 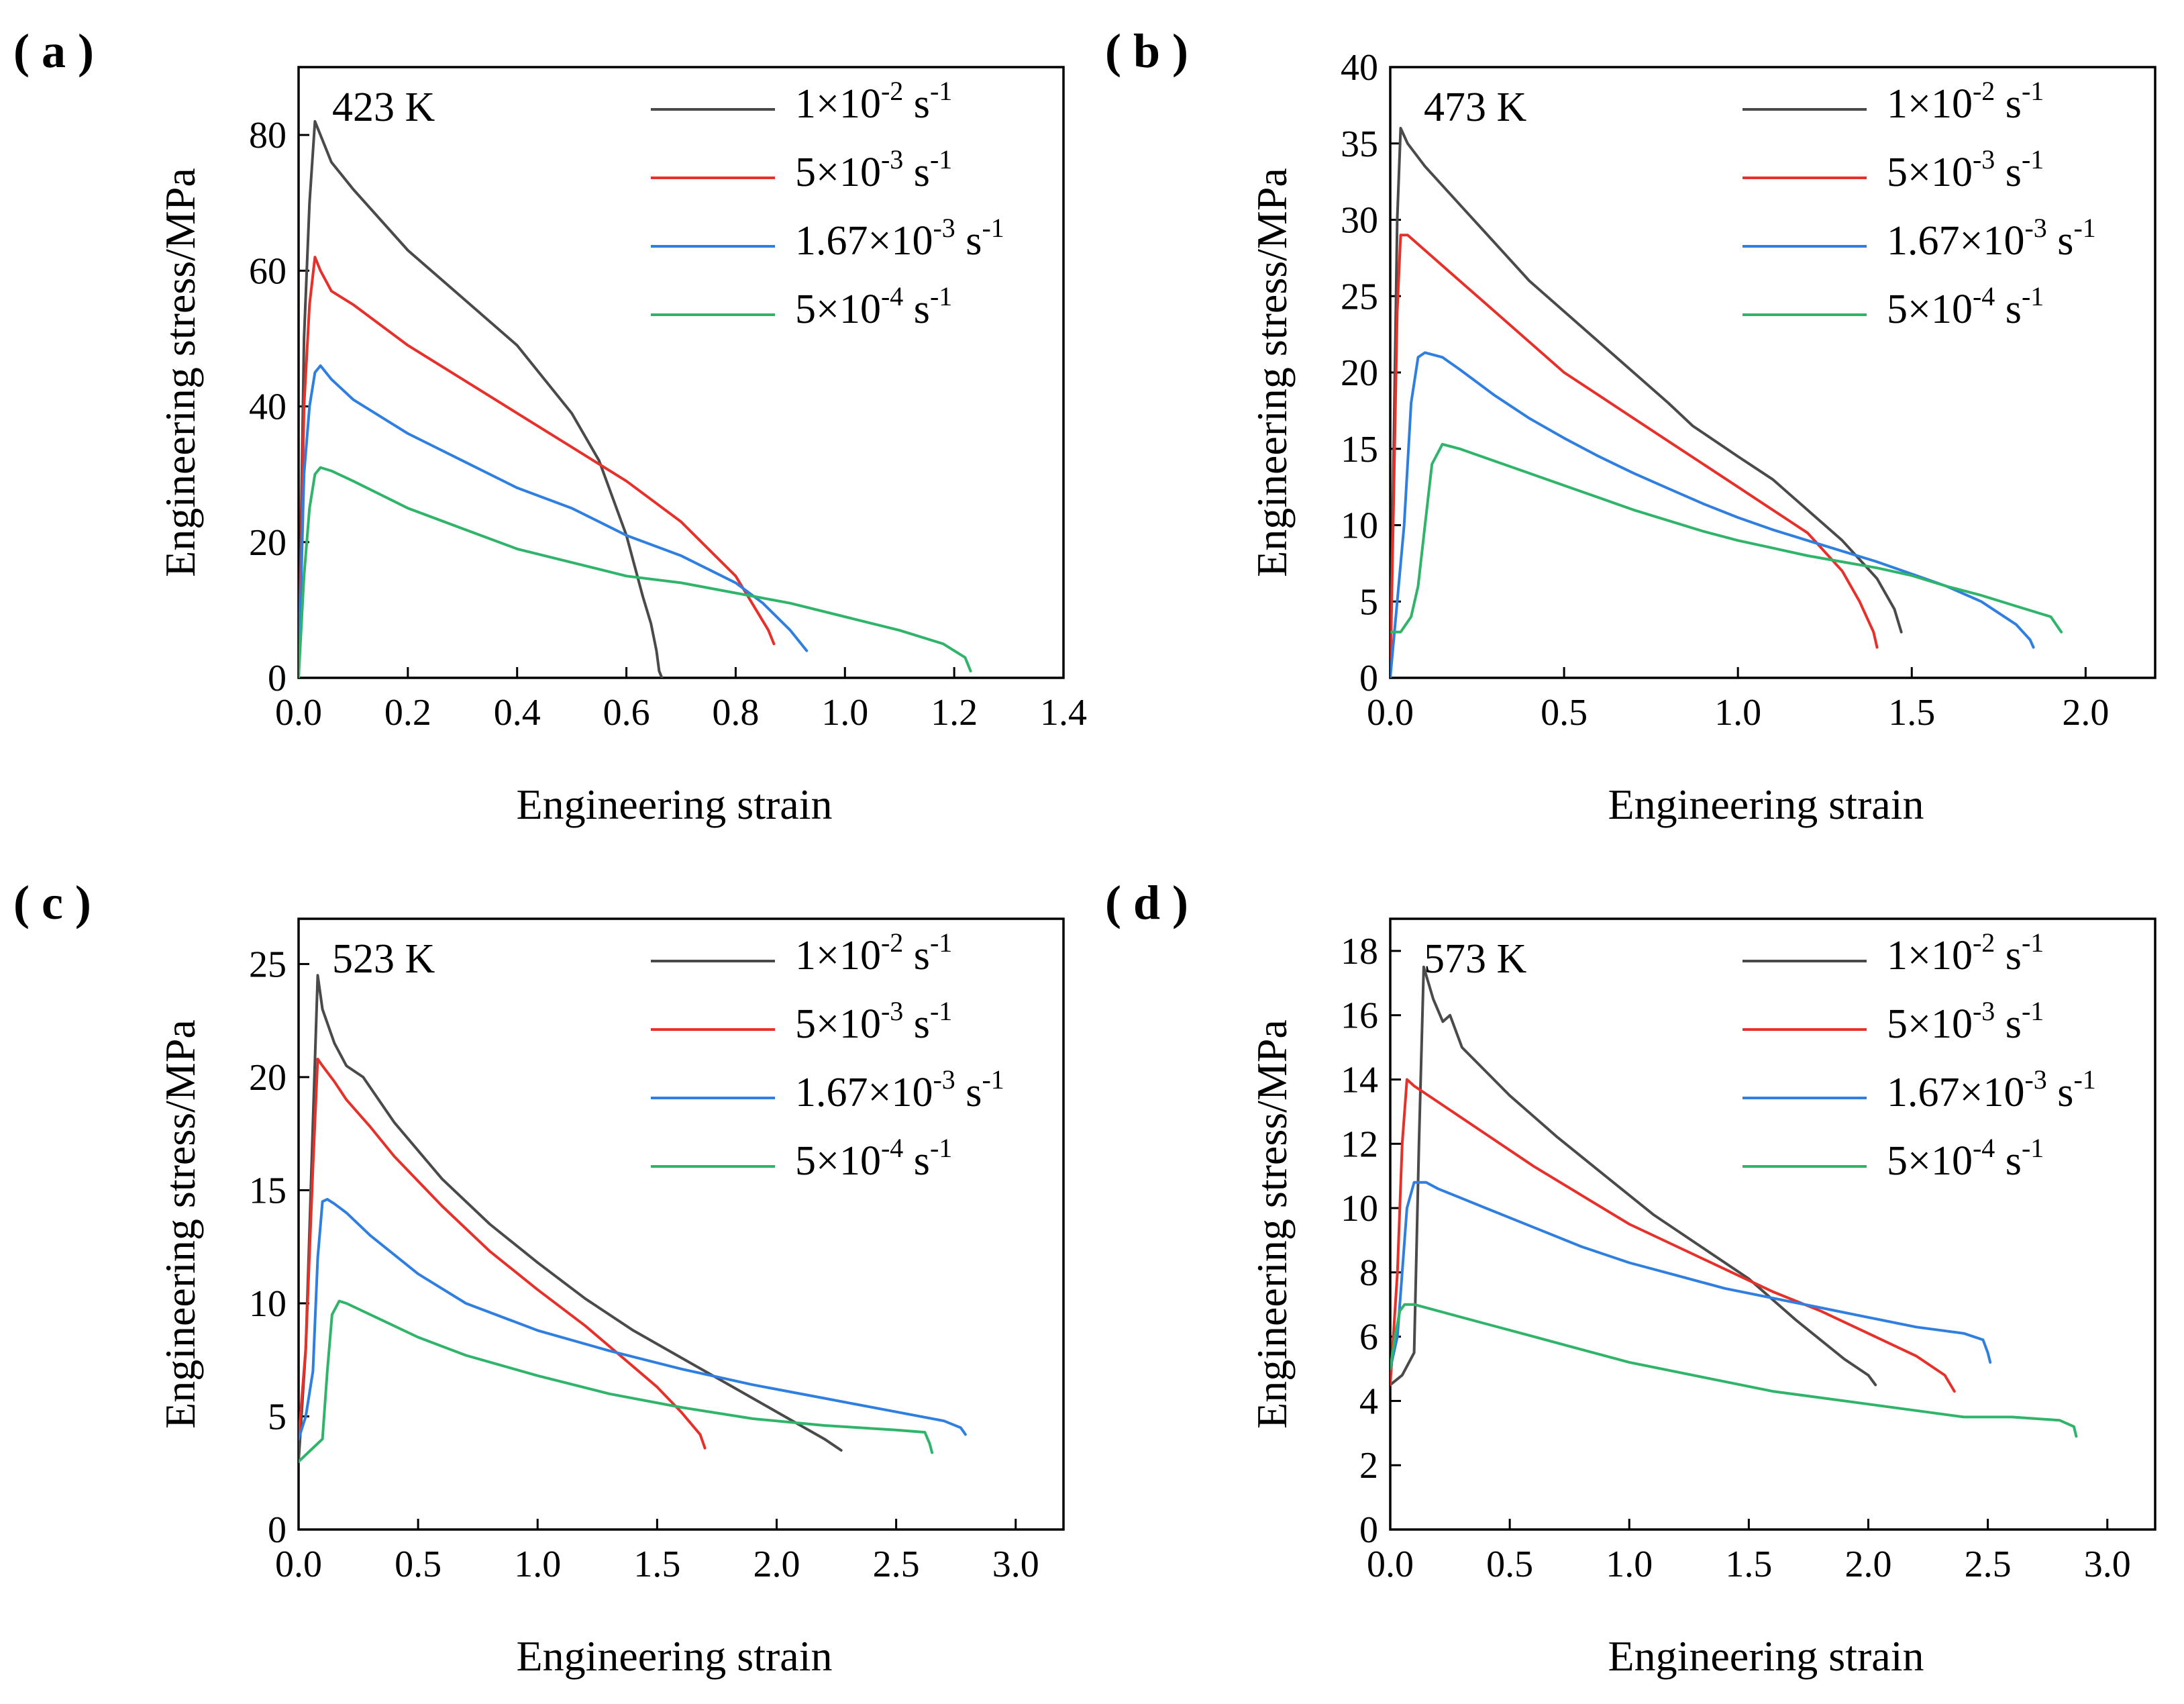 I want to click on y-tick-label: 8, so click(x=1369, y=1273).